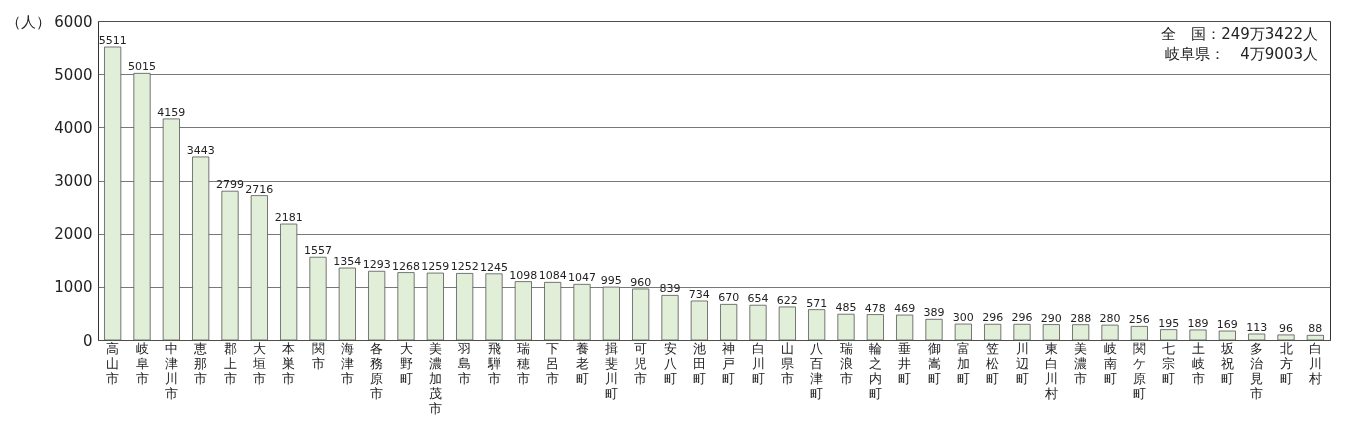  I want to click on x-tick-label: 揖斐川町, so click(611, 370).